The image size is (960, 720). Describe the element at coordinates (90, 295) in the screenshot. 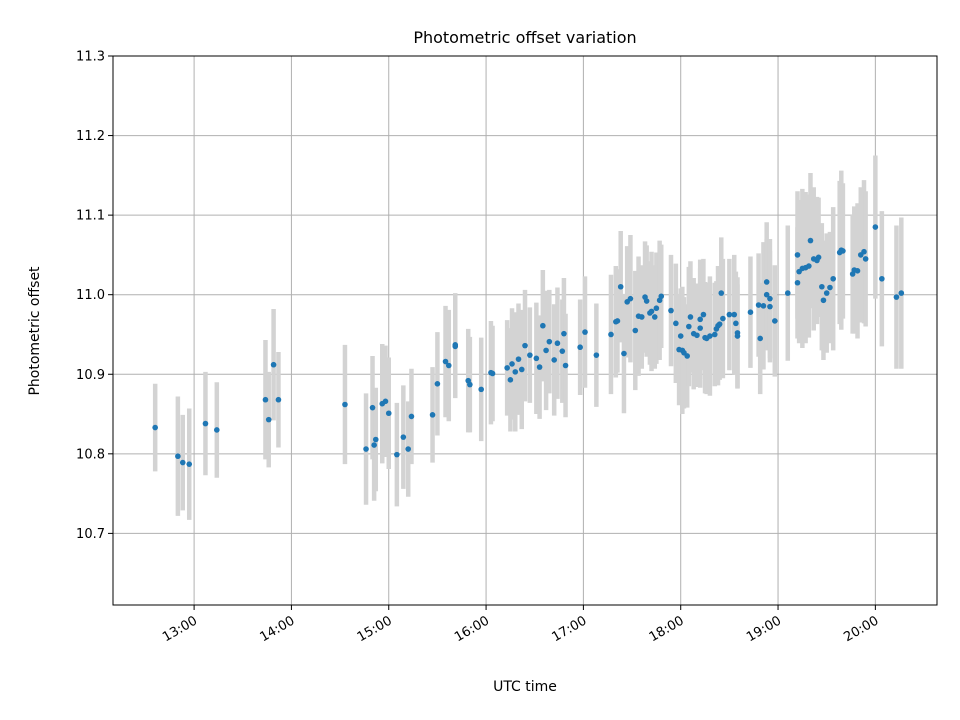

I see `y-tick-label: 11.0` at that location.